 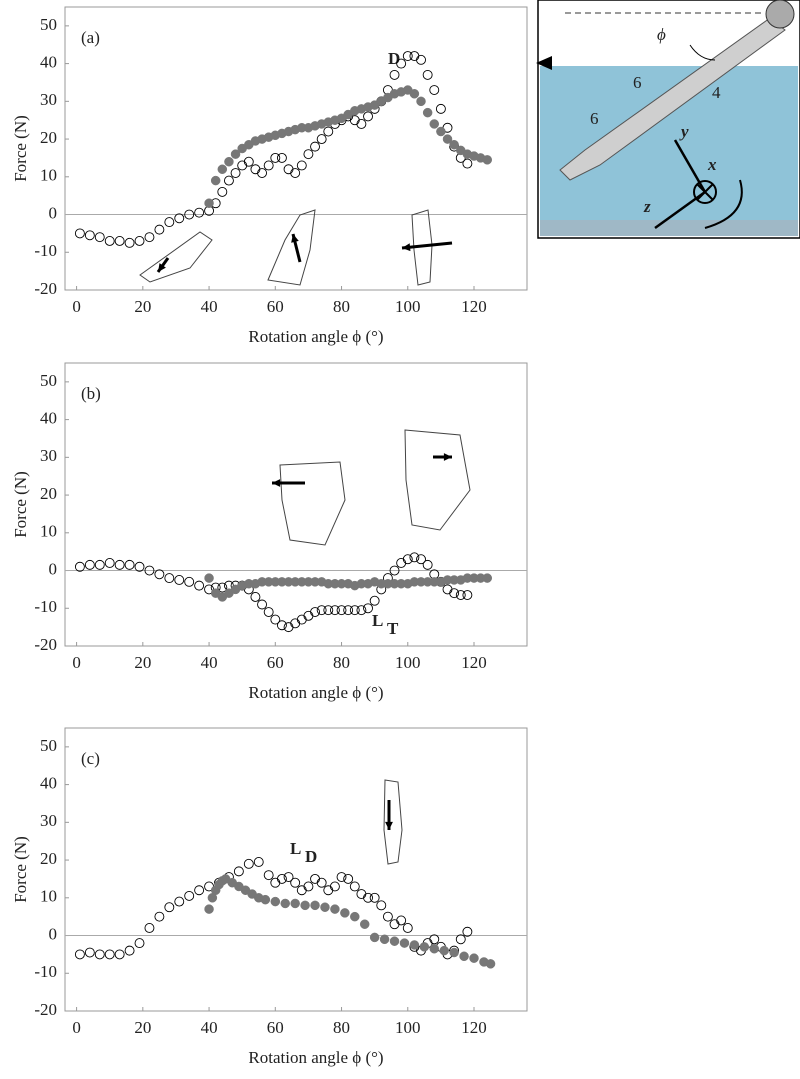 I want to click on annotation-subscript: D, so click(x=311, y=856).